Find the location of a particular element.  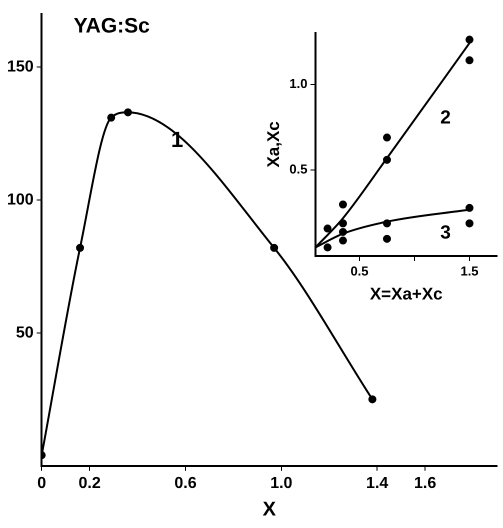

x-tick-label: 1.5 is located at coordinates (469, 270).